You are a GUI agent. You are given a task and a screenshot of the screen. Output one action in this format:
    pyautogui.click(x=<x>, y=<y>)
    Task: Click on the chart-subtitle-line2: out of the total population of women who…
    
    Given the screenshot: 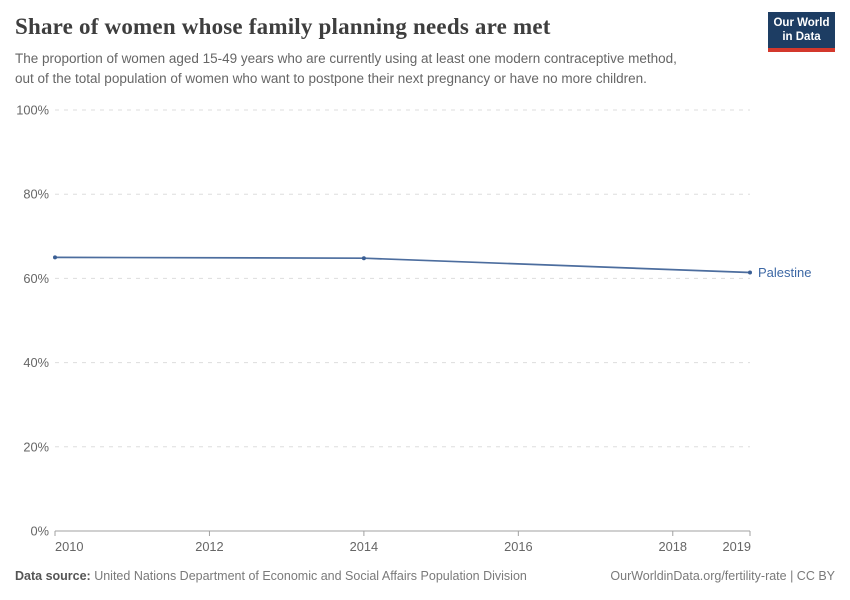 What is the action you would take?
    pyautogui.click(x=331, y=78)
    